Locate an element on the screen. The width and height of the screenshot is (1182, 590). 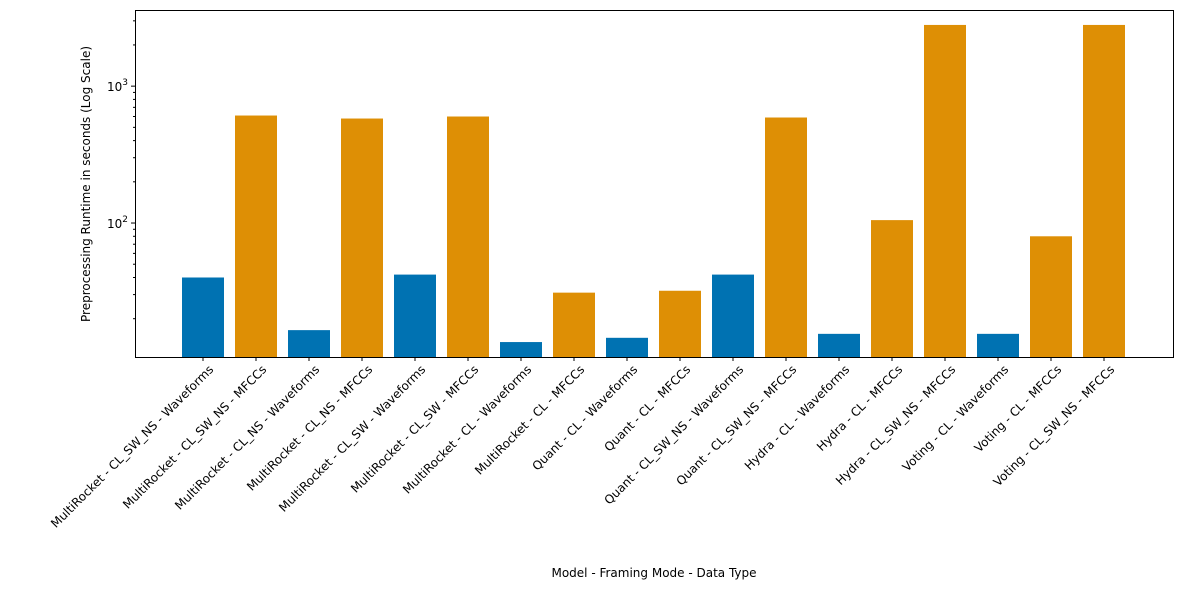
x-tick-label: Quant - CL - Waveforms is located at coordinates (584, 417).